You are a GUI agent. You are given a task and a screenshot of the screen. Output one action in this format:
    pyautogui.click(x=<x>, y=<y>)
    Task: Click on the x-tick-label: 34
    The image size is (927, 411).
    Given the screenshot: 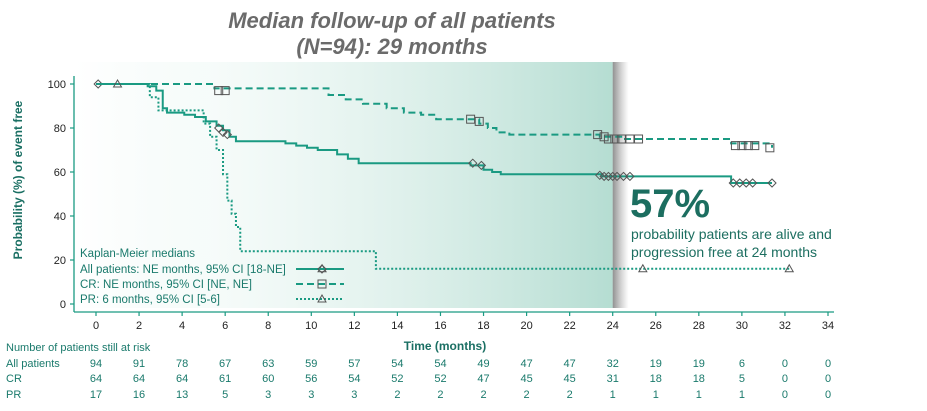 What is the action you would take?
    pyautogui.click(x=828, y=326)
    